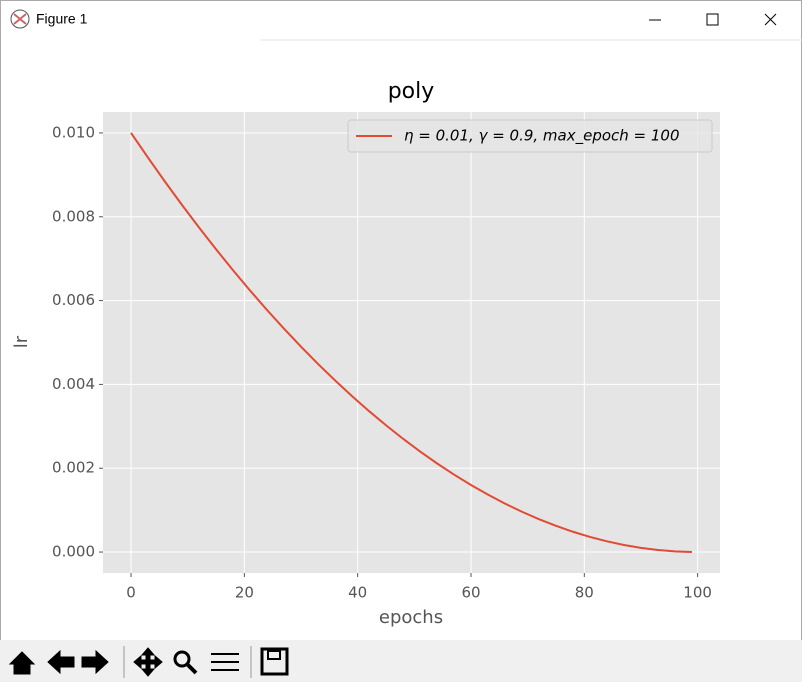  Describe the element at coordinates (244, 593) in the screenshot. I see `x-tick-label: 20` at that location.